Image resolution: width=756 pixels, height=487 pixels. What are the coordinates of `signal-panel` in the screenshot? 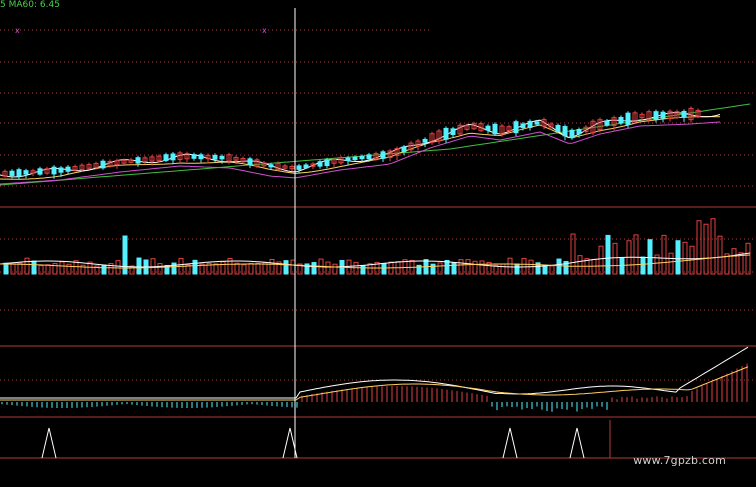 It's located at (313, 443).